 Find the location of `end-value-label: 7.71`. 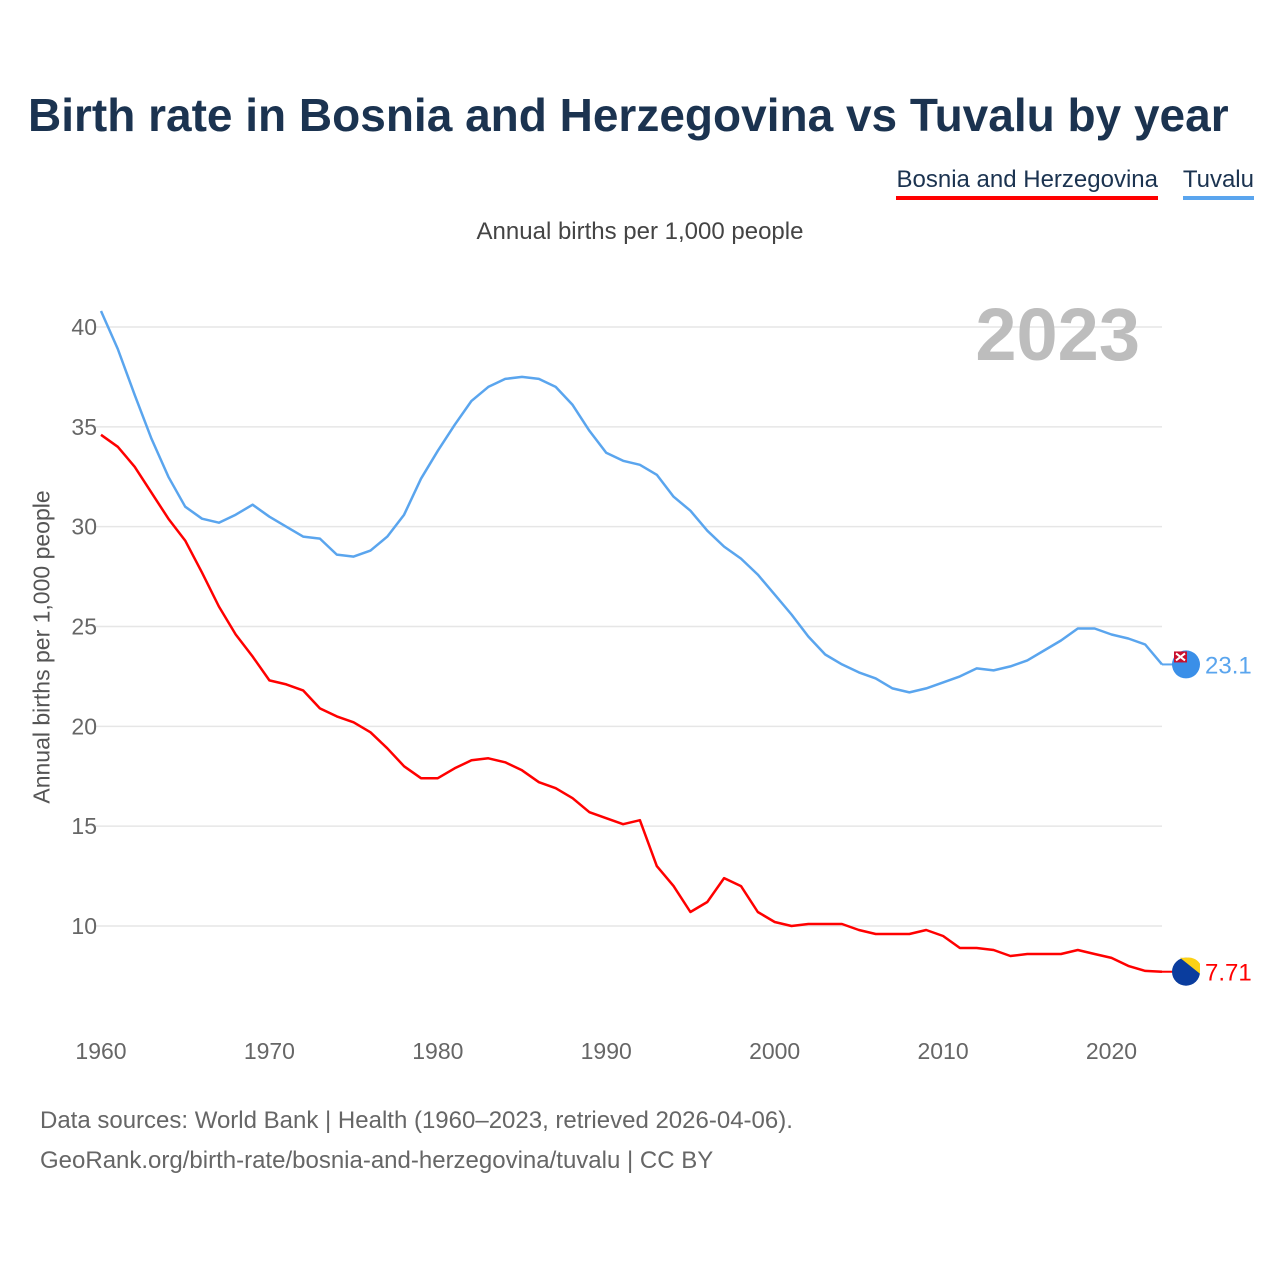

end-value-label: 7.71 is located at coordinates (1228, 973).